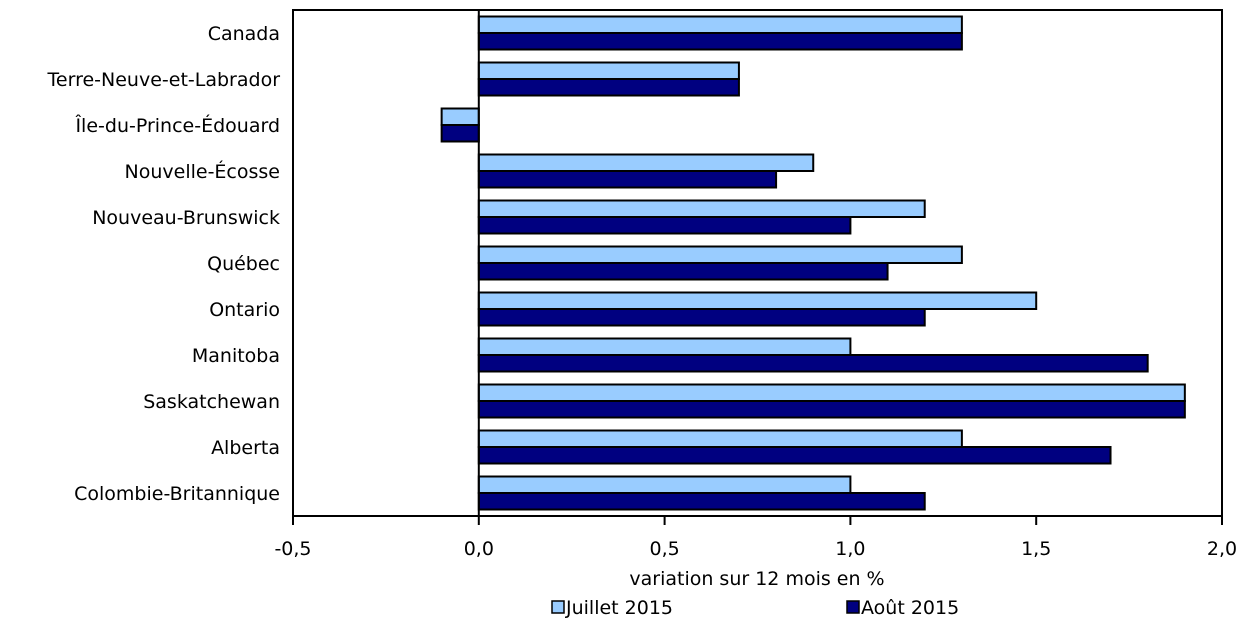 The height and width of the screenshot is (620, 1243). What do you see at coordinates (853, 607) in the screenshot?
I see `legend-swatch-aout` at bounding box center [853, 607].